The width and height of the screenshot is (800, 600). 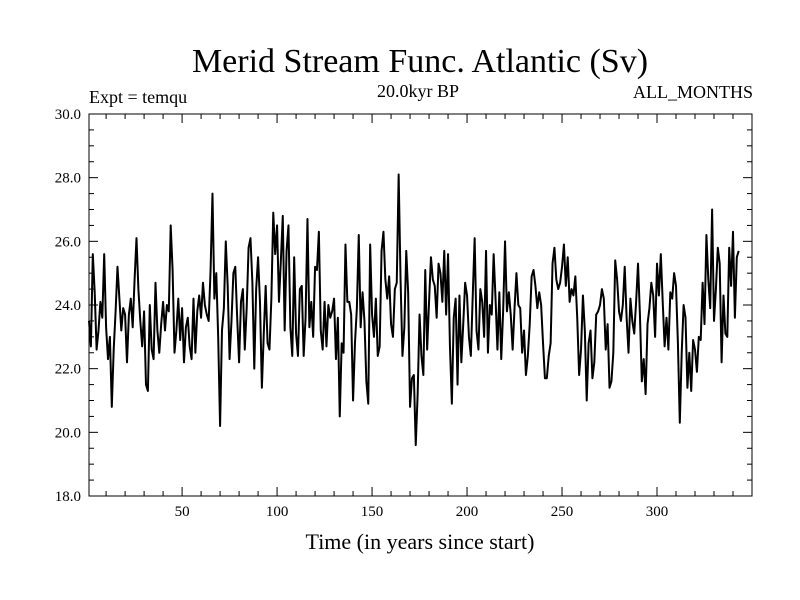 What do you see at coordinates (68, 433) in the screenshot?
I see `y-tick-label: 20.0` at bounding box center [68, 433].